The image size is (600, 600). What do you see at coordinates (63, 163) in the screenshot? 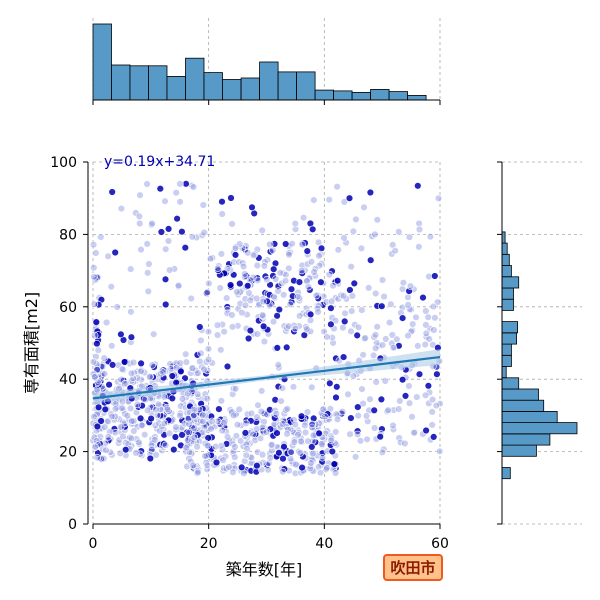
I see `y-tick-label: 100` at bounding box center [63, 163].